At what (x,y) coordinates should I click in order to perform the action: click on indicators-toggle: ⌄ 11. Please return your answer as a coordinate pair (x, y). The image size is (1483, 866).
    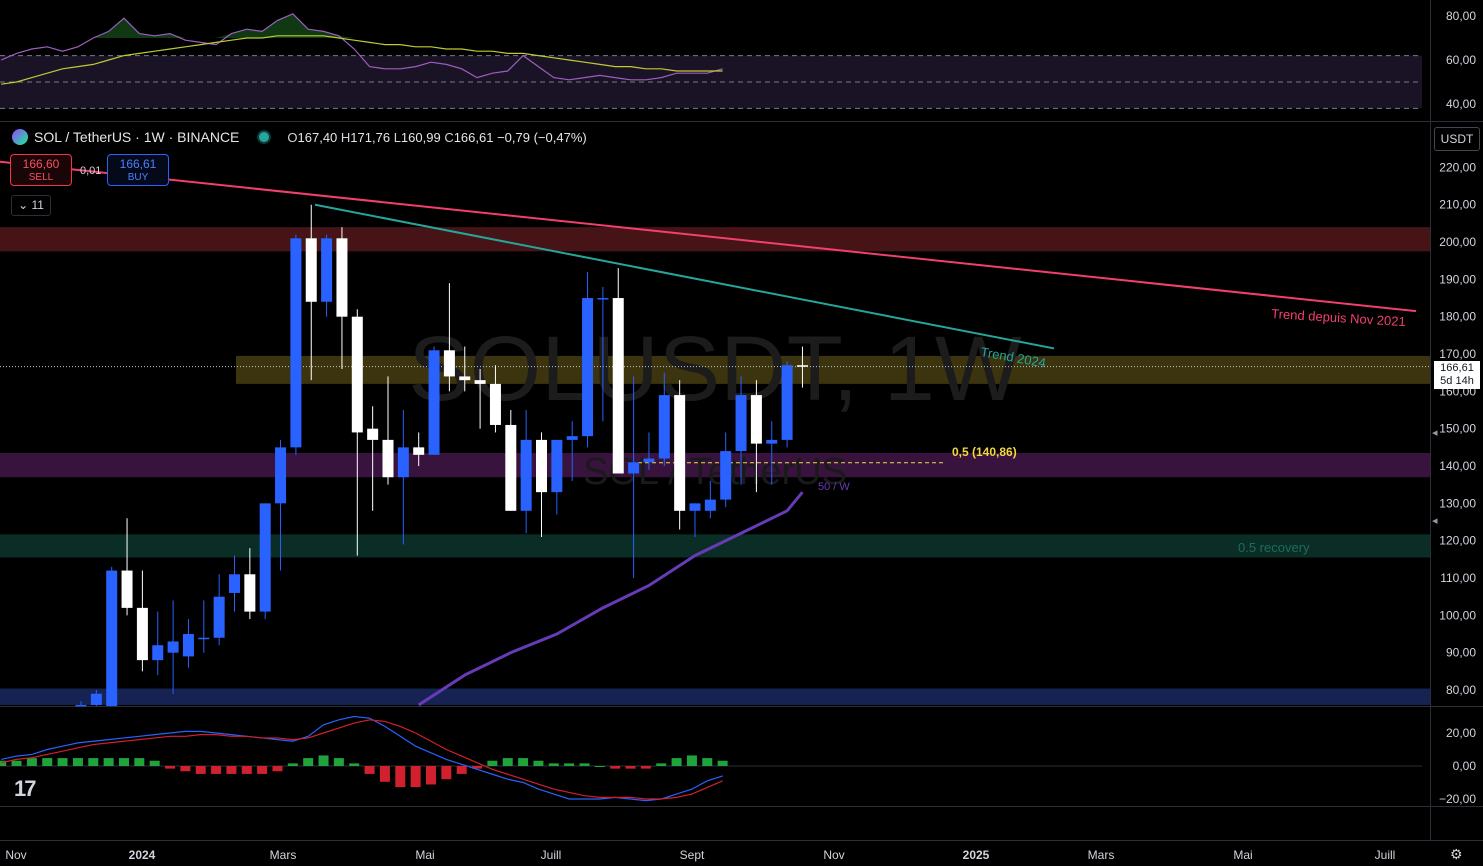
    Looking at the image, I should click on (31, 205).